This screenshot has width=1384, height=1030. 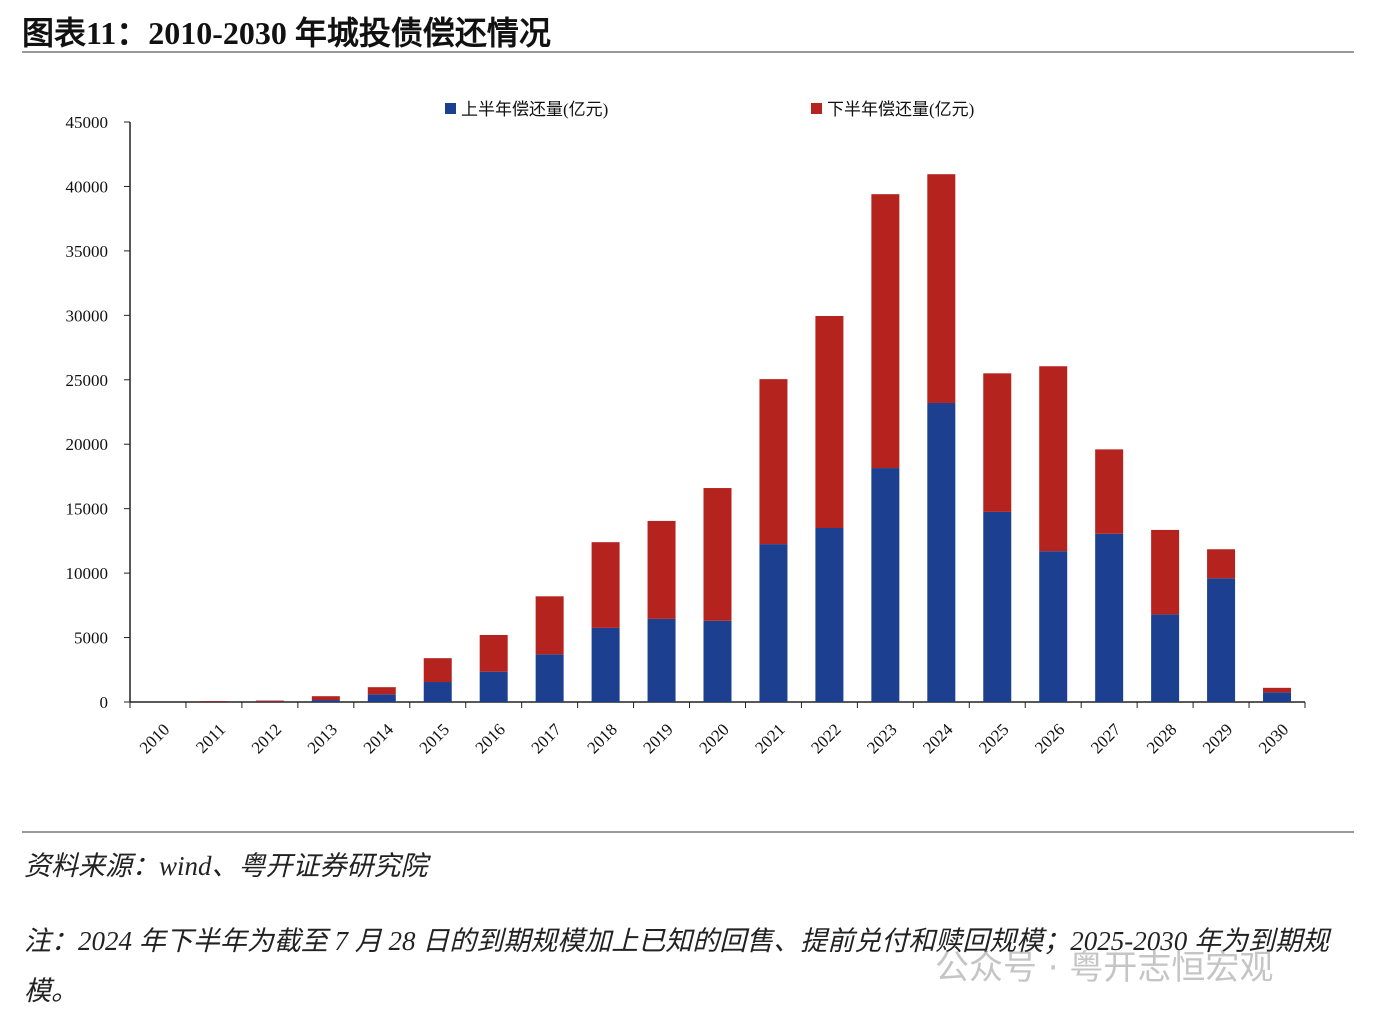 What do you see at coordinates (1161, 738) in the screenshot?
I see `x-tick-label: 2028` at bounding box center [1161, 738].